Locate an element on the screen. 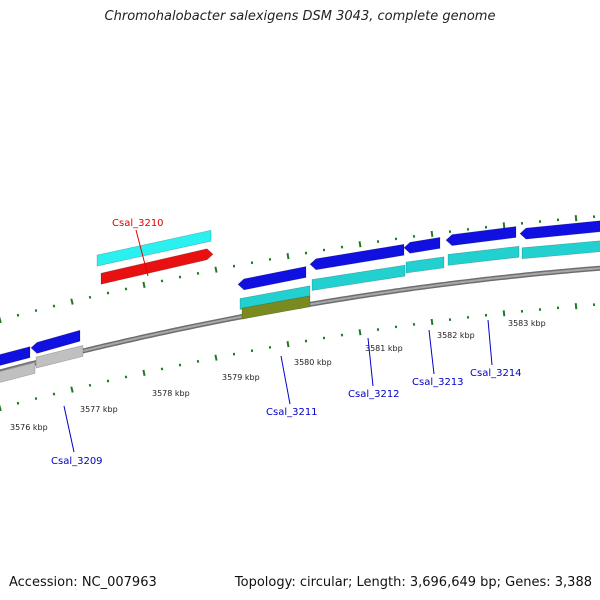 The image size is (600, 600). gene-csal-3209-label: Csal_3209 is located at coordinates (77, 461).